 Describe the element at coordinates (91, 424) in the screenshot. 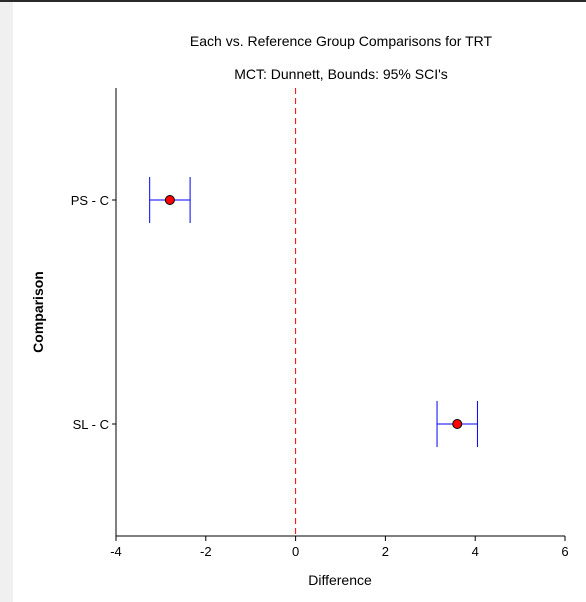

I see `y-tick-label-1: SL - C` at that location.